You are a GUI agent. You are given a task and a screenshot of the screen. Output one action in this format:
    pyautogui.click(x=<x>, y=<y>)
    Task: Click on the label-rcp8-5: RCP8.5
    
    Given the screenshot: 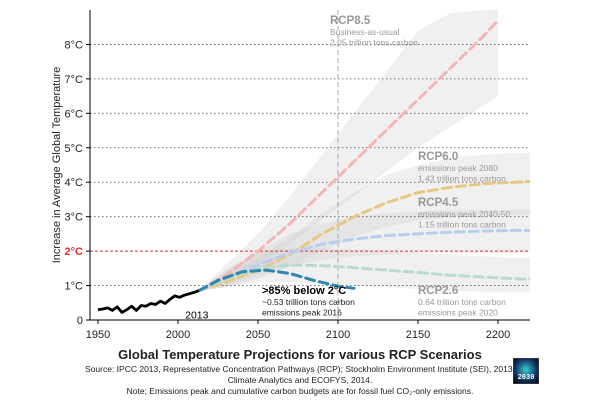 What is the action you would take?
    pyautogui.click(x=350, y=21)
    